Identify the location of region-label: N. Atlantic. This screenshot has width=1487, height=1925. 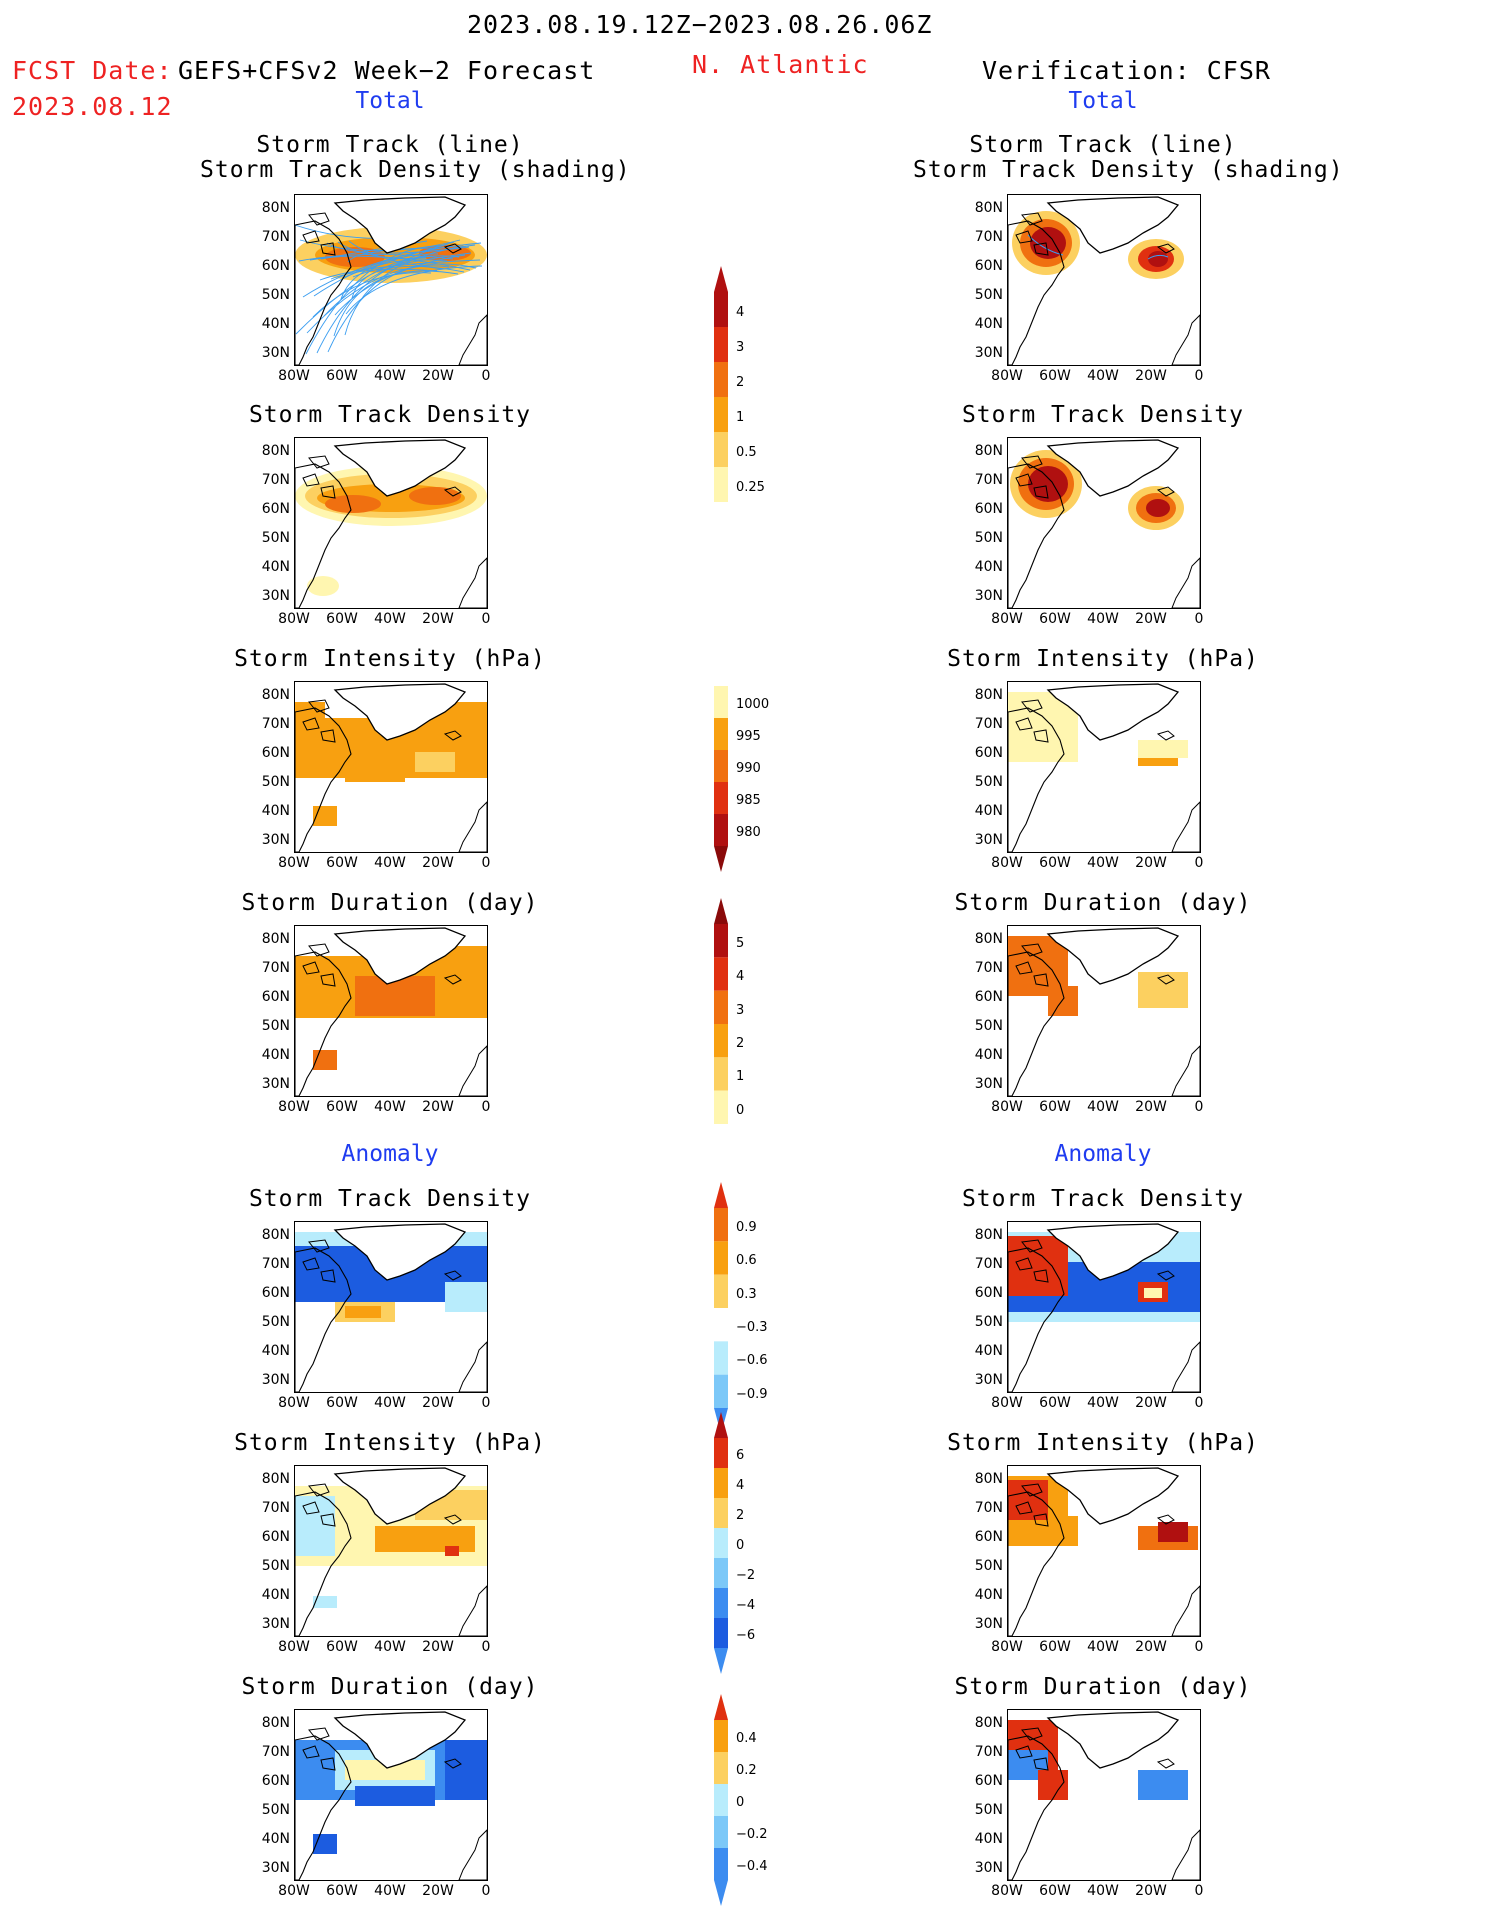
(780, 64).